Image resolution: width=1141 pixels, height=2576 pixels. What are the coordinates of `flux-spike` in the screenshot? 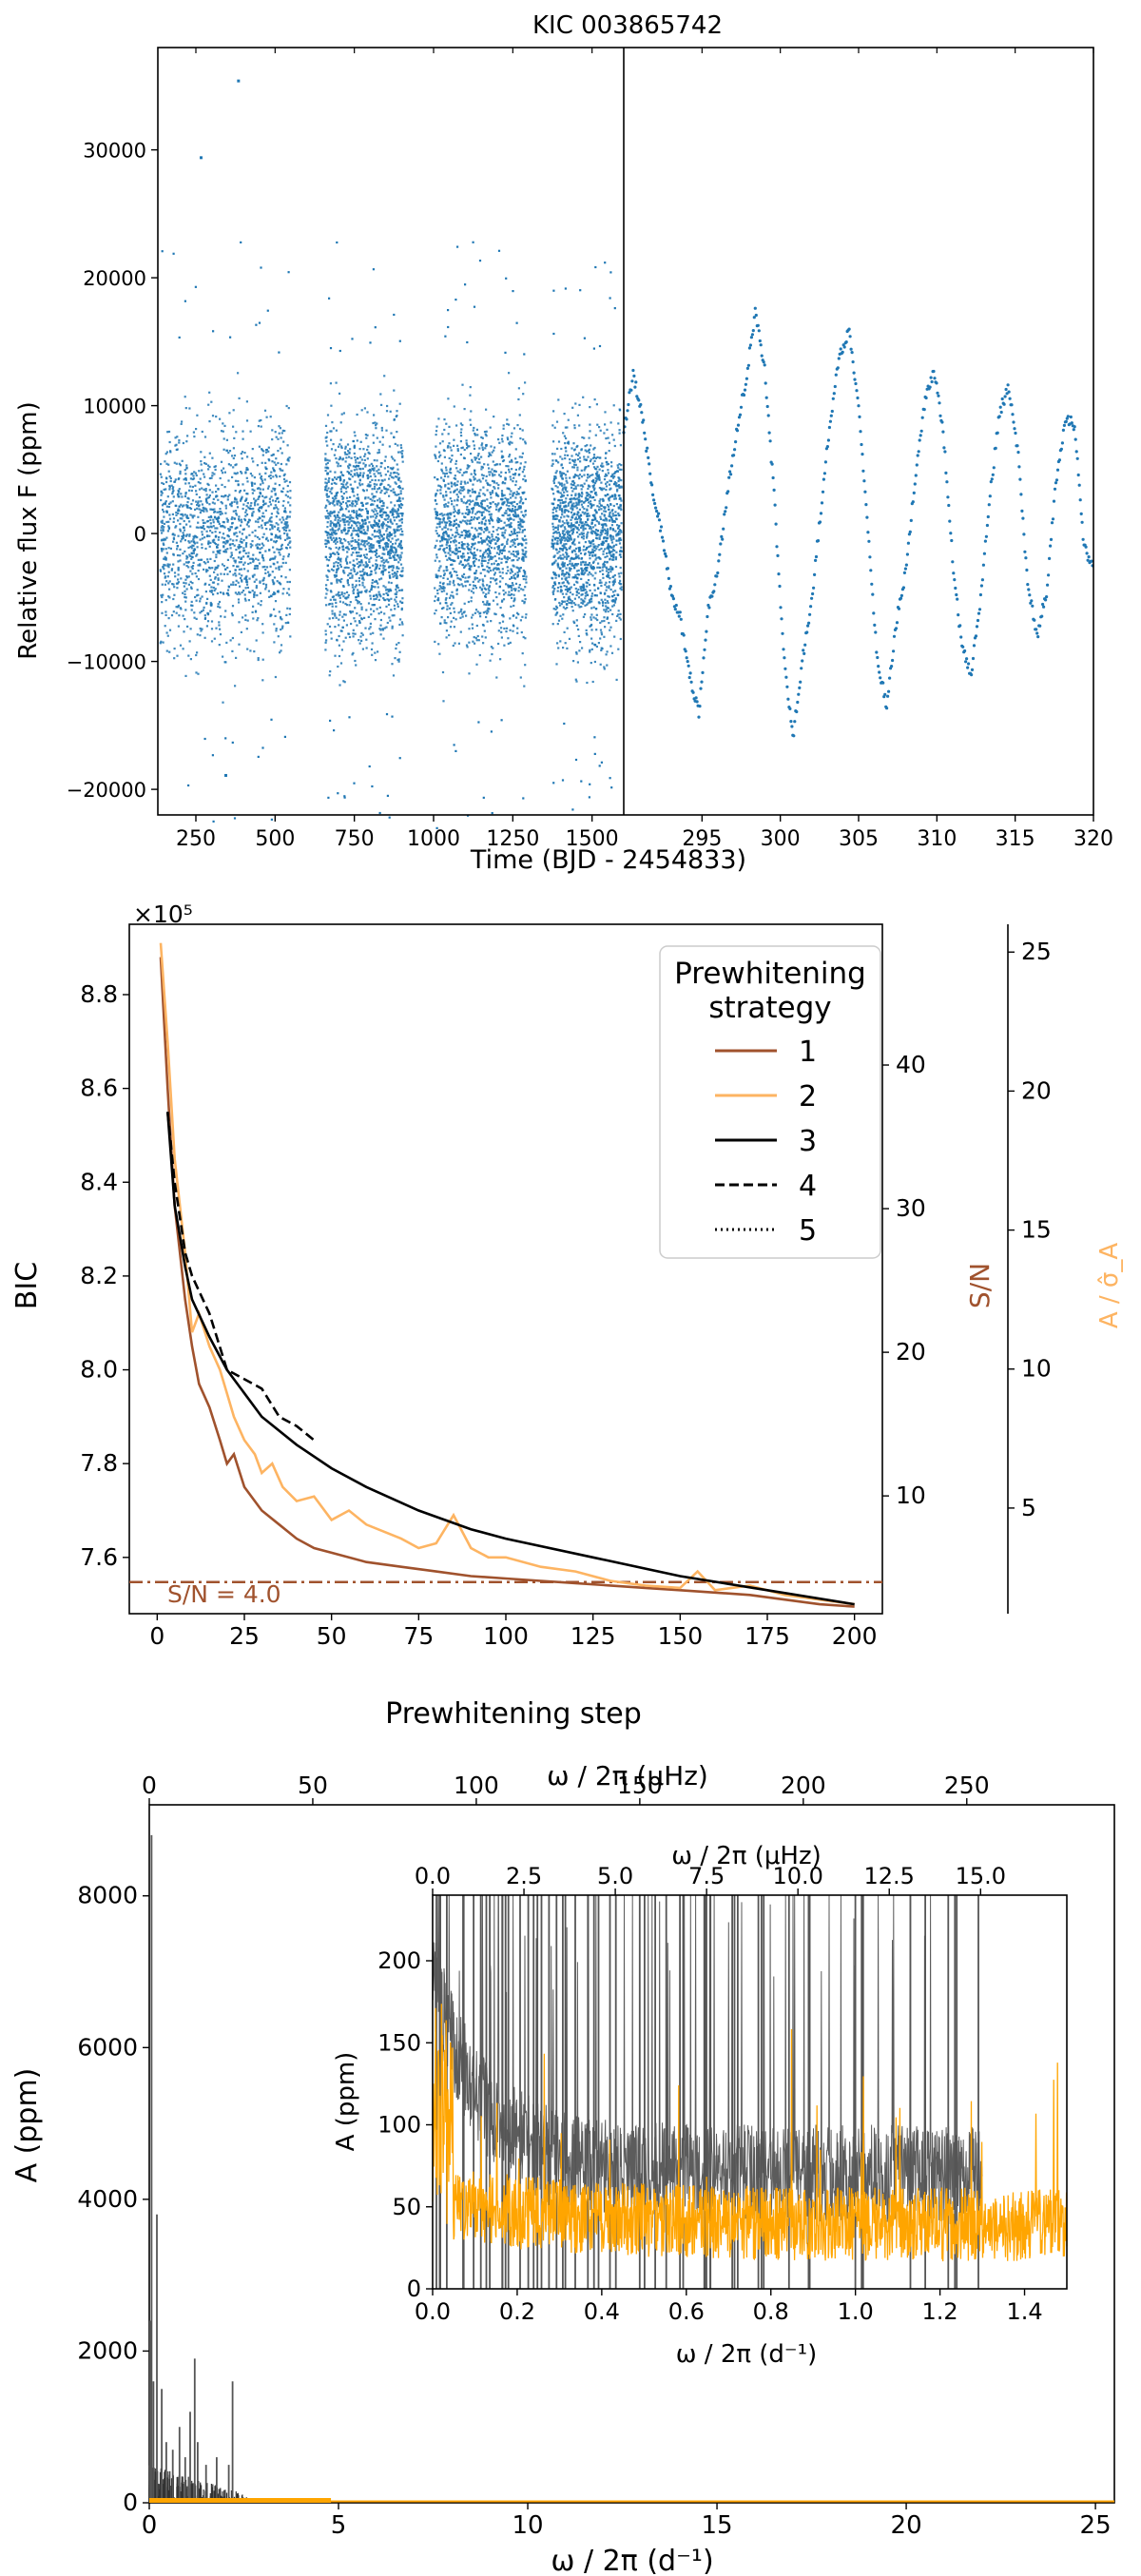 It's located at (232, 742).